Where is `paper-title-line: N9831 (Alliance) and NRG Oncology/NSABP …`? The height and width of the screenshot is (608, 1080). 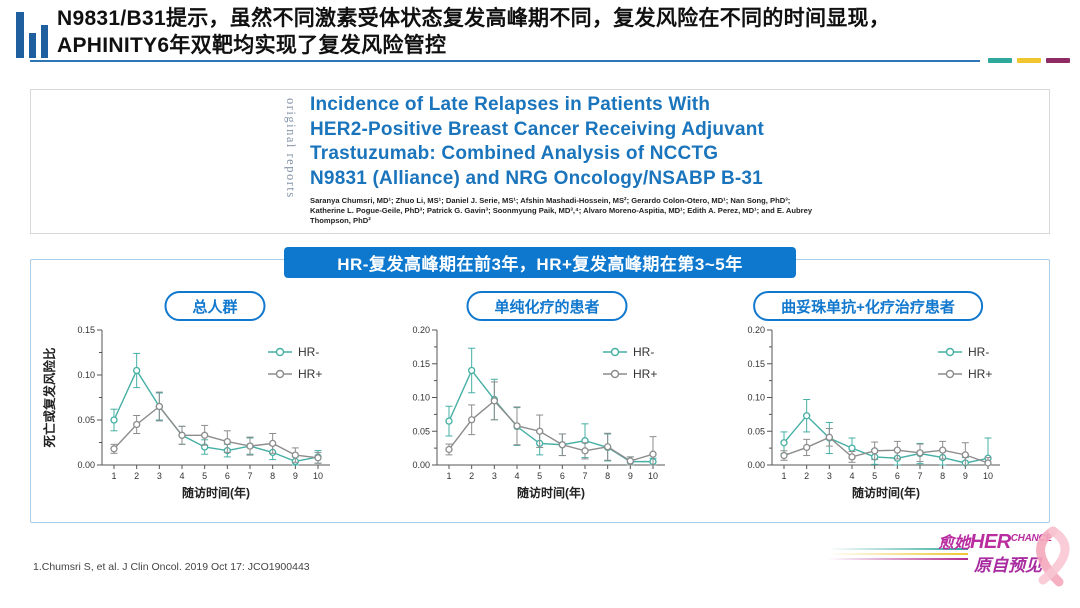 paper-title-line: N9831 (Alliance) and NRG Oncology/NSABP … is located at coordinates (536, 178).